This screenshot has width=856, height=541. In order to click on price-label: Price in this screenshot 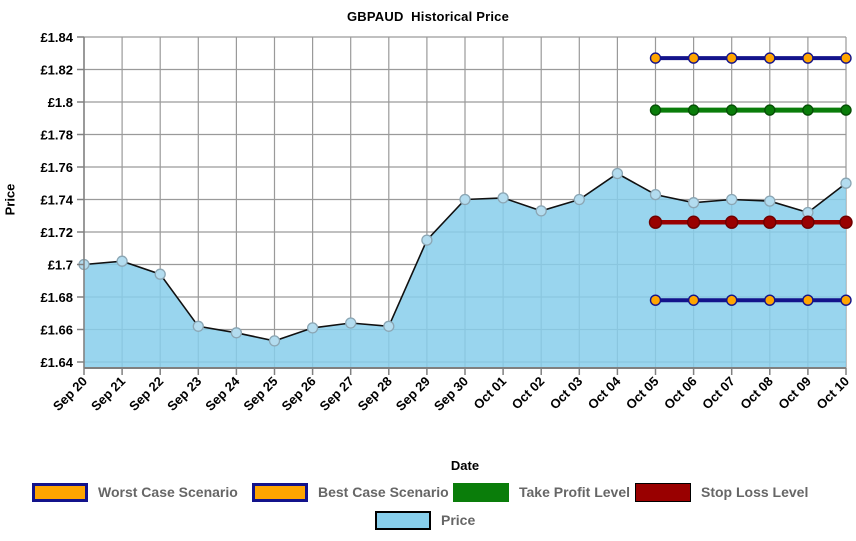, I will do `click(458, 520)`.